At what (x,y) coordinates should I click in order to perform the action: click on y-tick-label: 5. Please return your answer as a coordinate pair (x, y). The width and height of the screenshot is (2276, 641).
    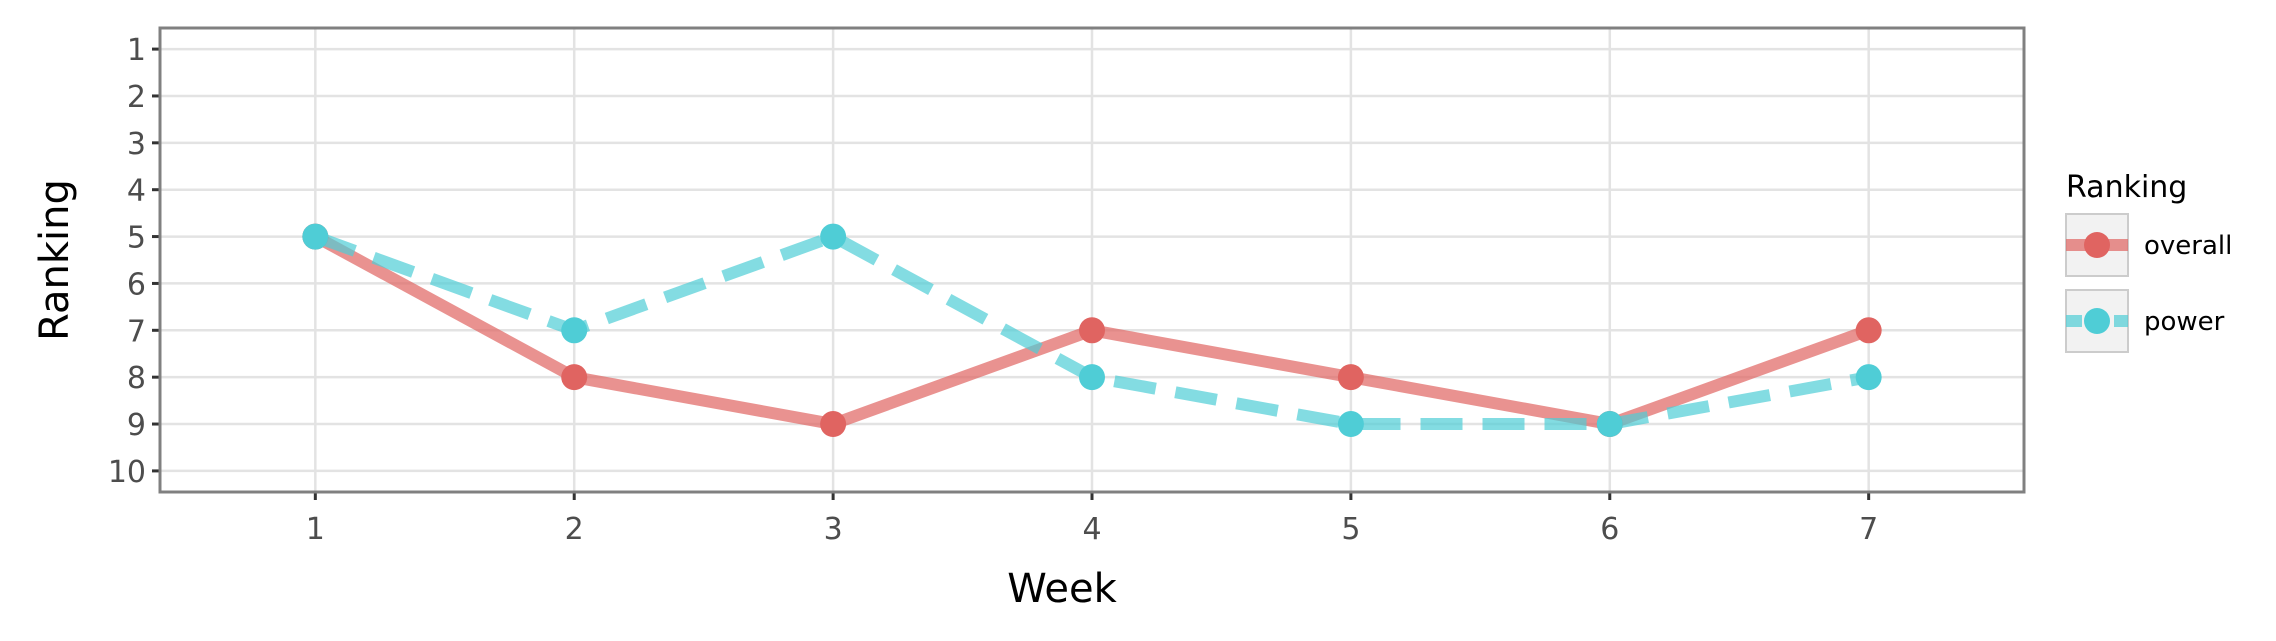
    Looking at the image, I should click on (136, 238).